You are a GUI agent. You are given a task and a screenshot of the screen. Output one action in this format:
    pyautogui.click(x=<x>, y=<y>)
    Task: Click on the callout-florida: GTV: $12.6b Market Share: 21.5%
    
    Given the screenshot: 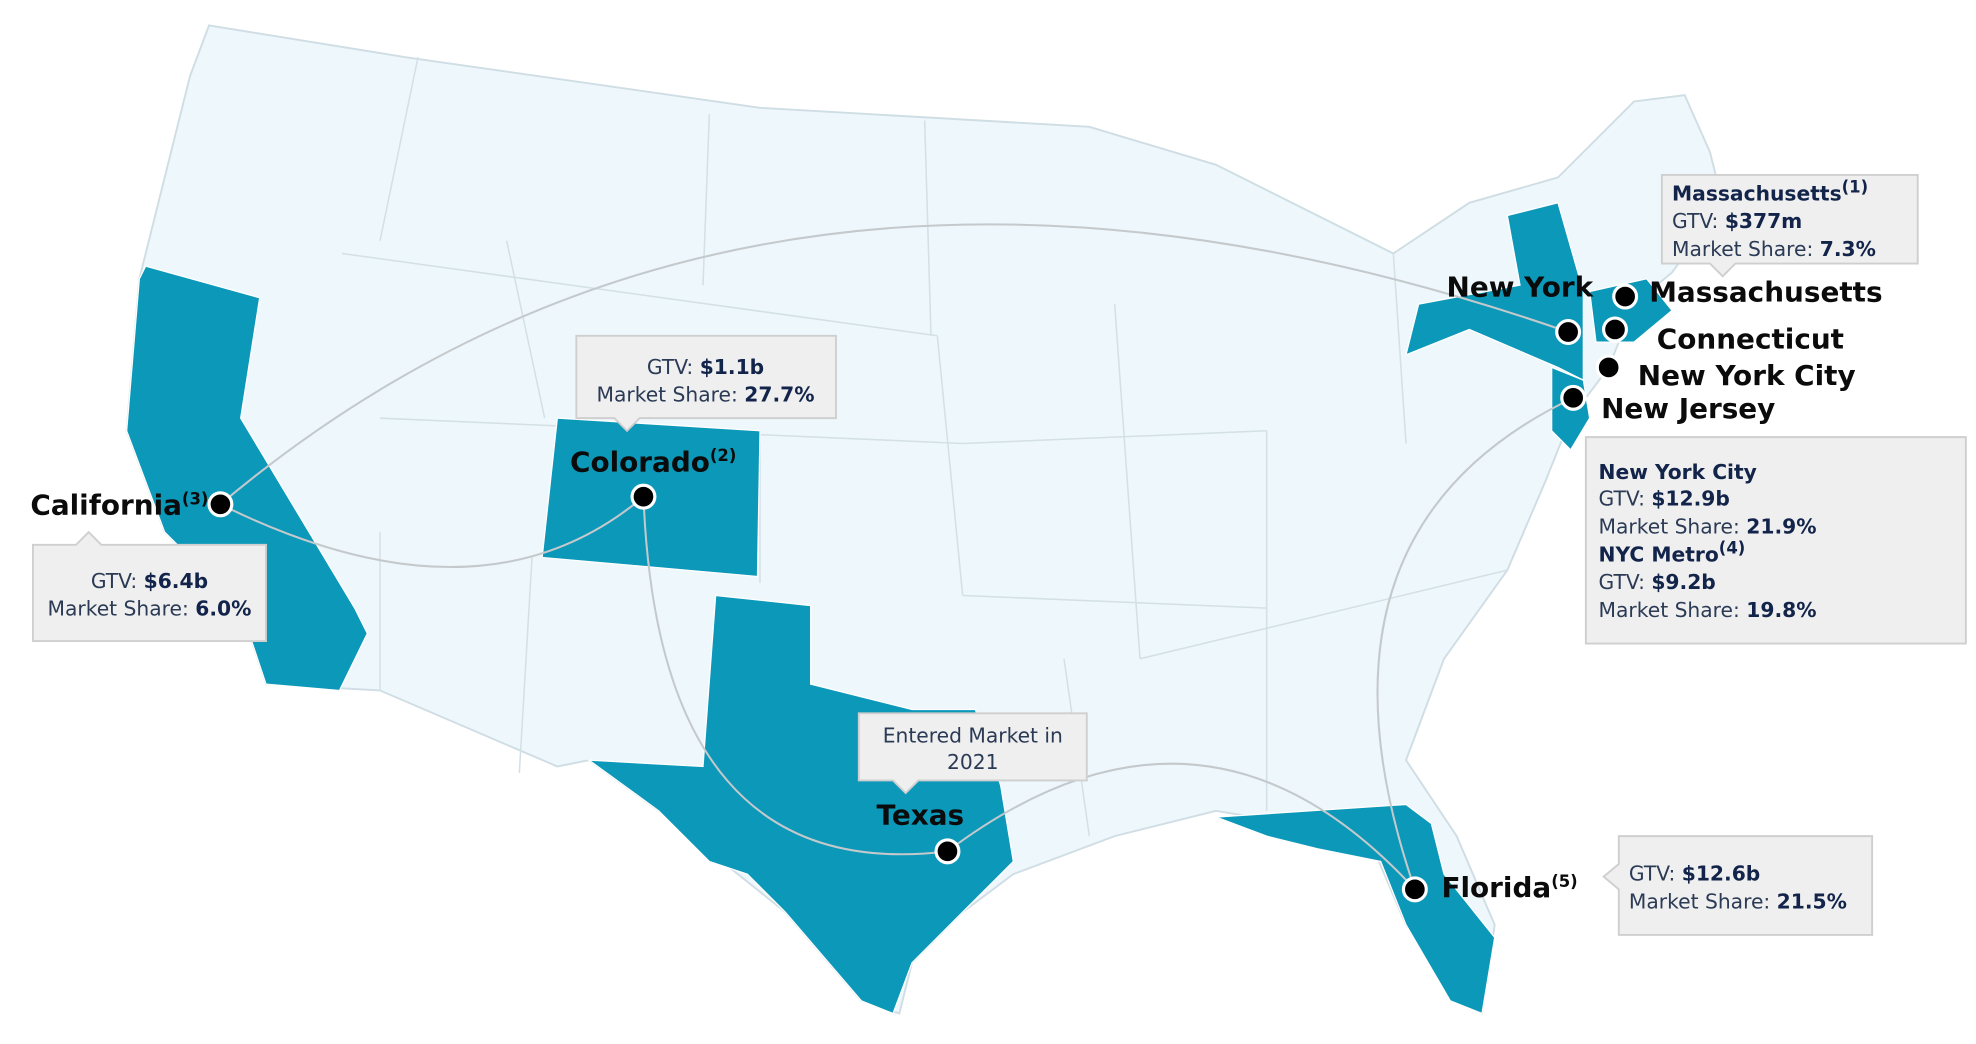 What is the action you would take?
    pyautogui.click(x=1738, y=885)
    